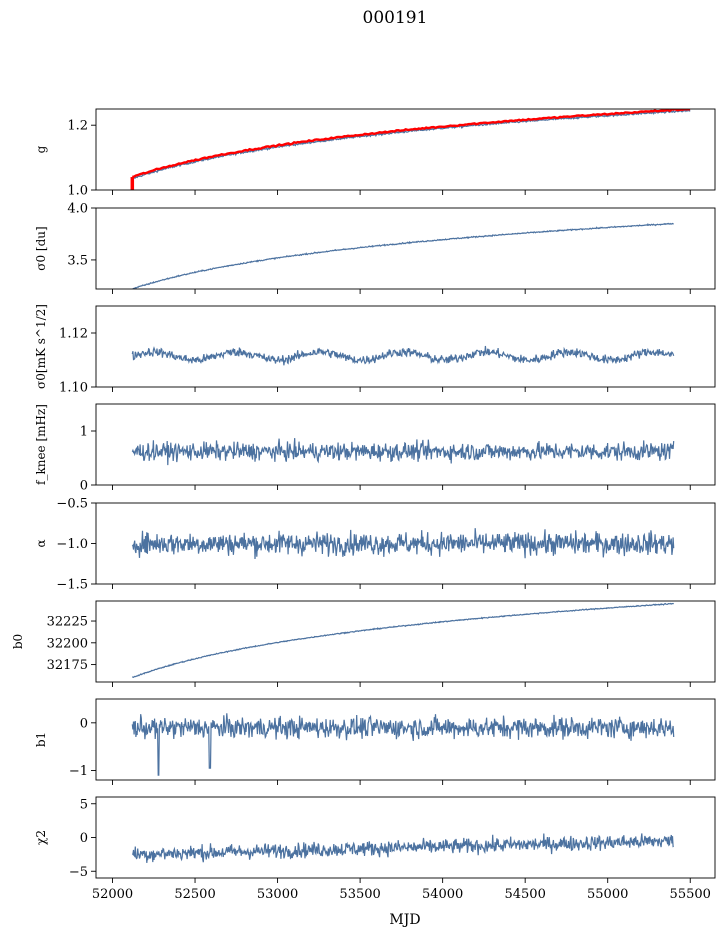 This screenshot has width=725, height=936. I want to click on y-tick-label: 1.2, so click(77, 126).